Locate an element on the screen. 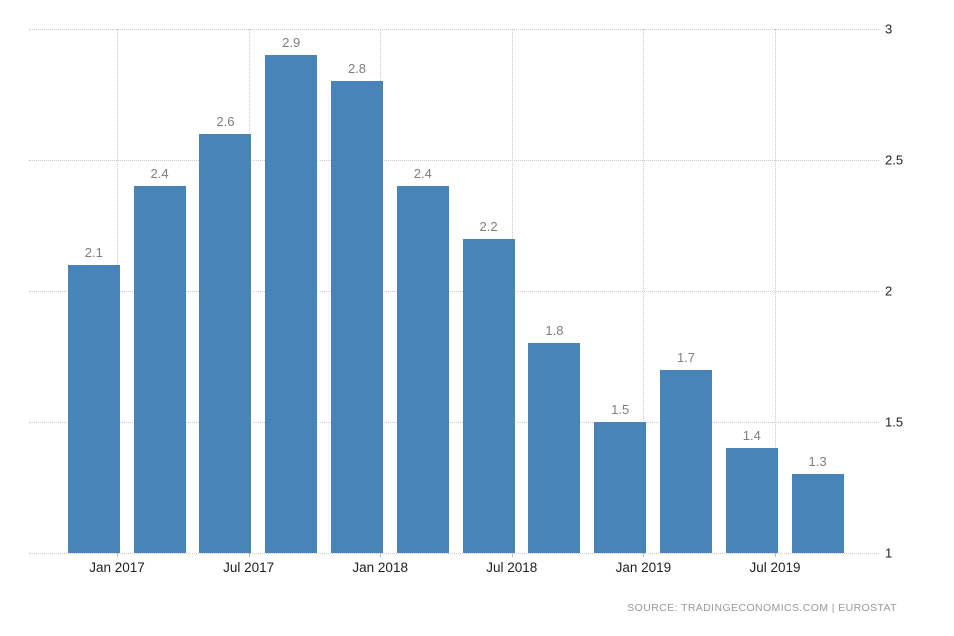 The width and height of the screenshot is (954, 636). bar-value-label: 2.1 is located at coordinates (93, 252).